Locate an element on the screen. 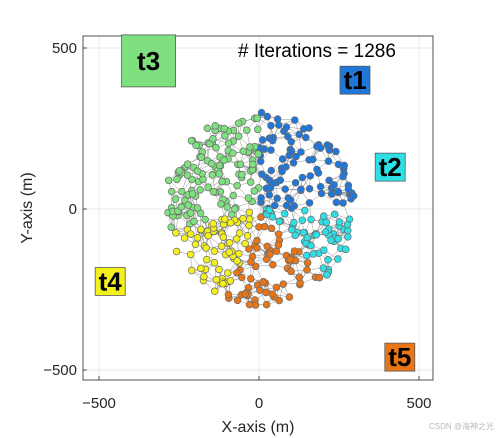 Image resolution: width=500 pixels, height=438 pixels. team-marker-t5: t5 is located at coordinates (400, 357).